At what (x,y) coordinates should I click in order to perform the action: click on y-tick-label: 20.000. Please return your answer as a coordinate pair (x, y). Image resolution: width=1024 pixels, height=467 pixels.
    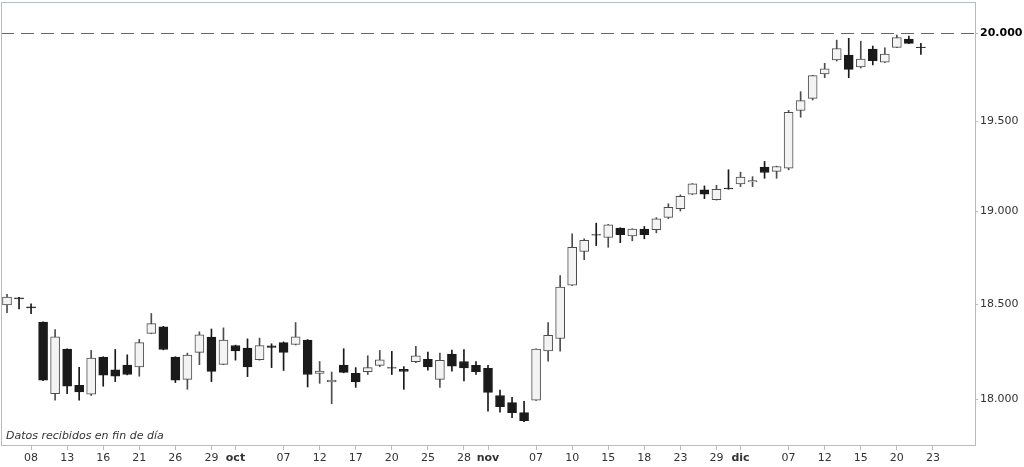
    Looking at the image, I should click on (1001, 32).